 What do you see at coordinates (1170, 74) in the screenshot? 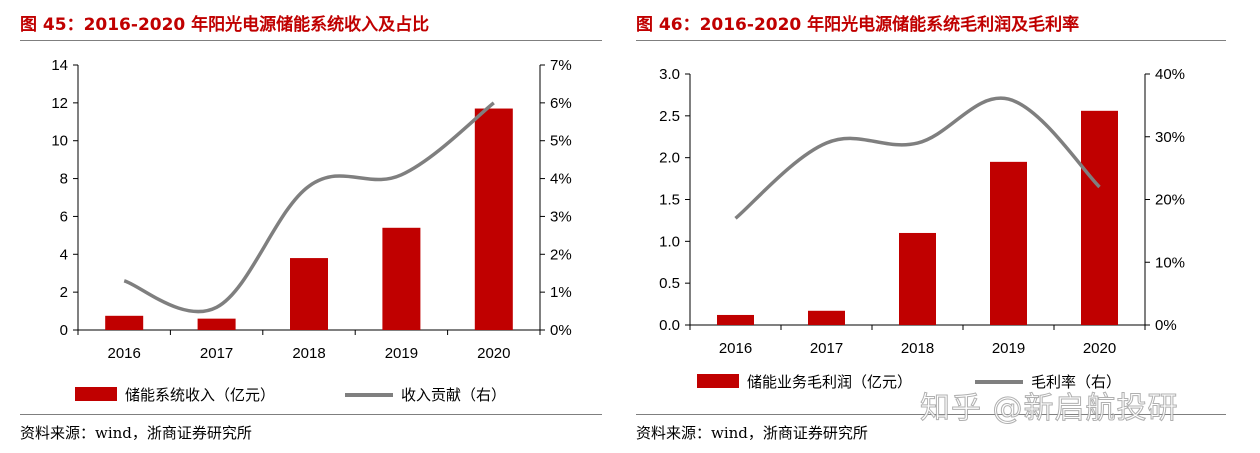
I see `y2-tick-label: 40%` at bounding box center [1170, 74].